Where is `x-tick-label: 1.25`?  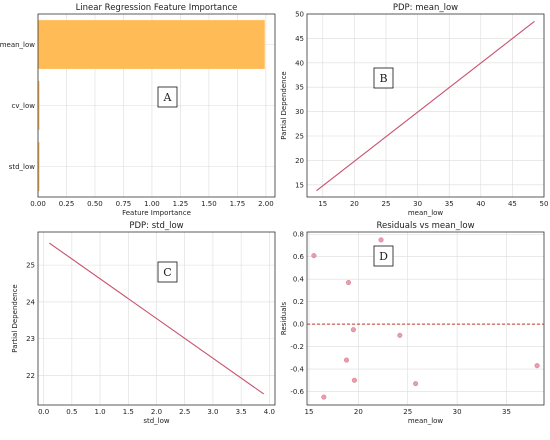 x-tick-label: 1.25 is located at coordinates (181, 204).